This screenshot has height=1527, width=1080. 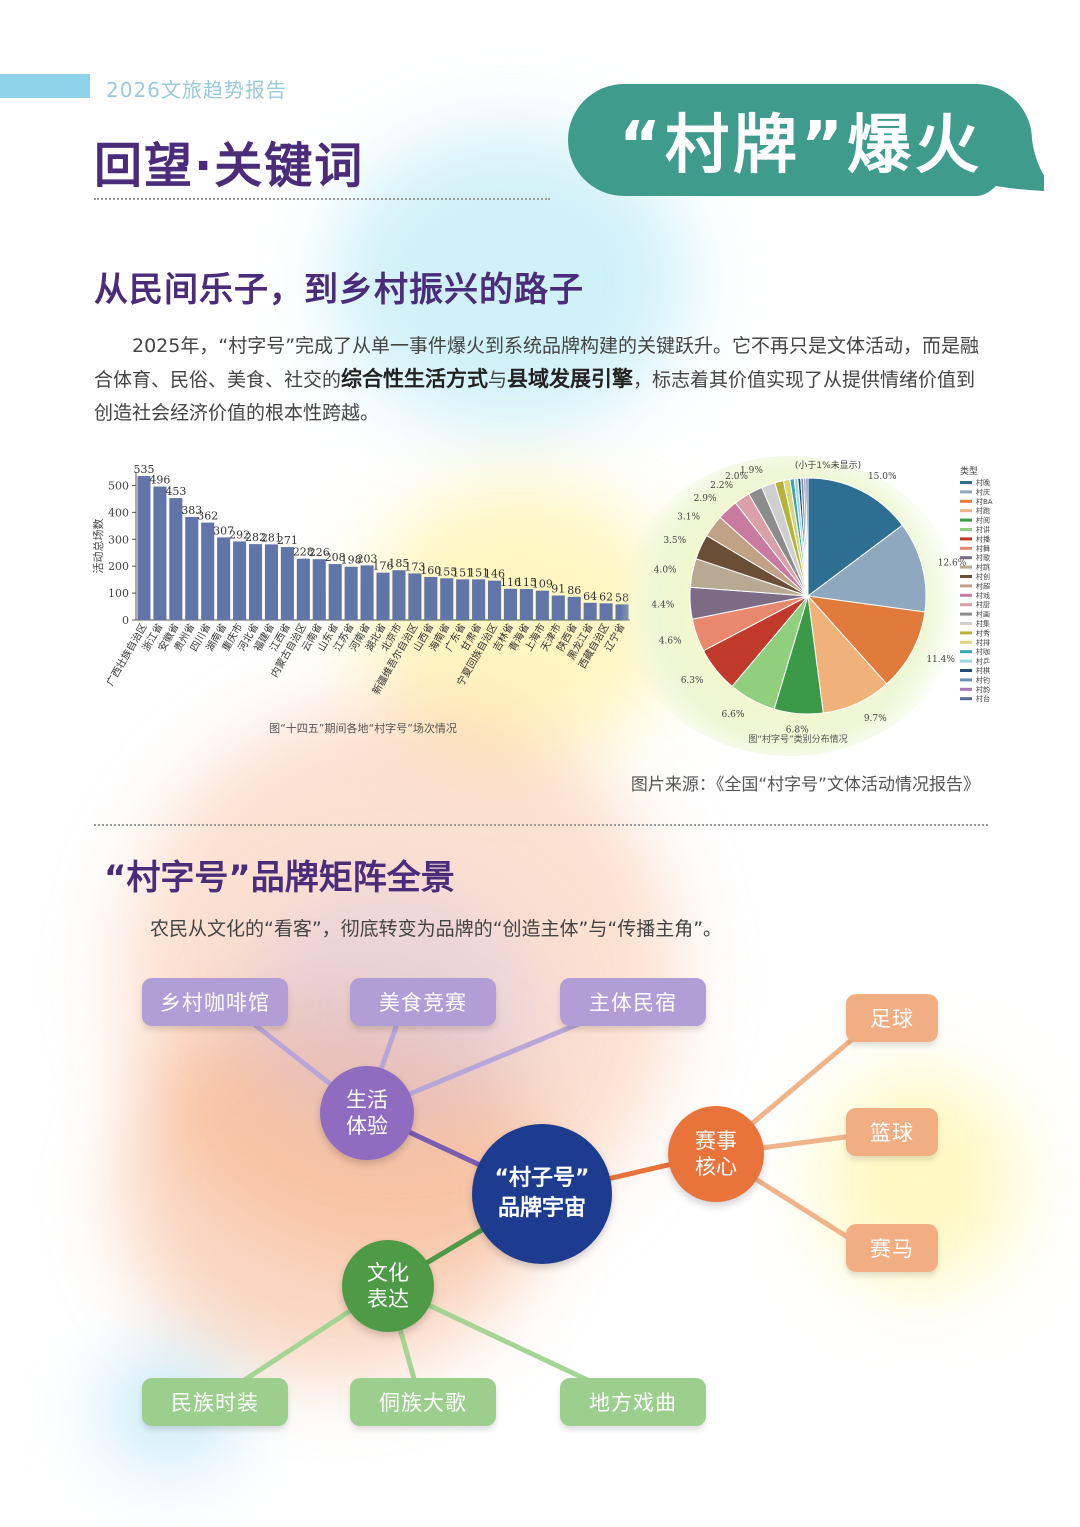 I want to click on node-culture-line2: 表达, so click(x=388, y=1299).